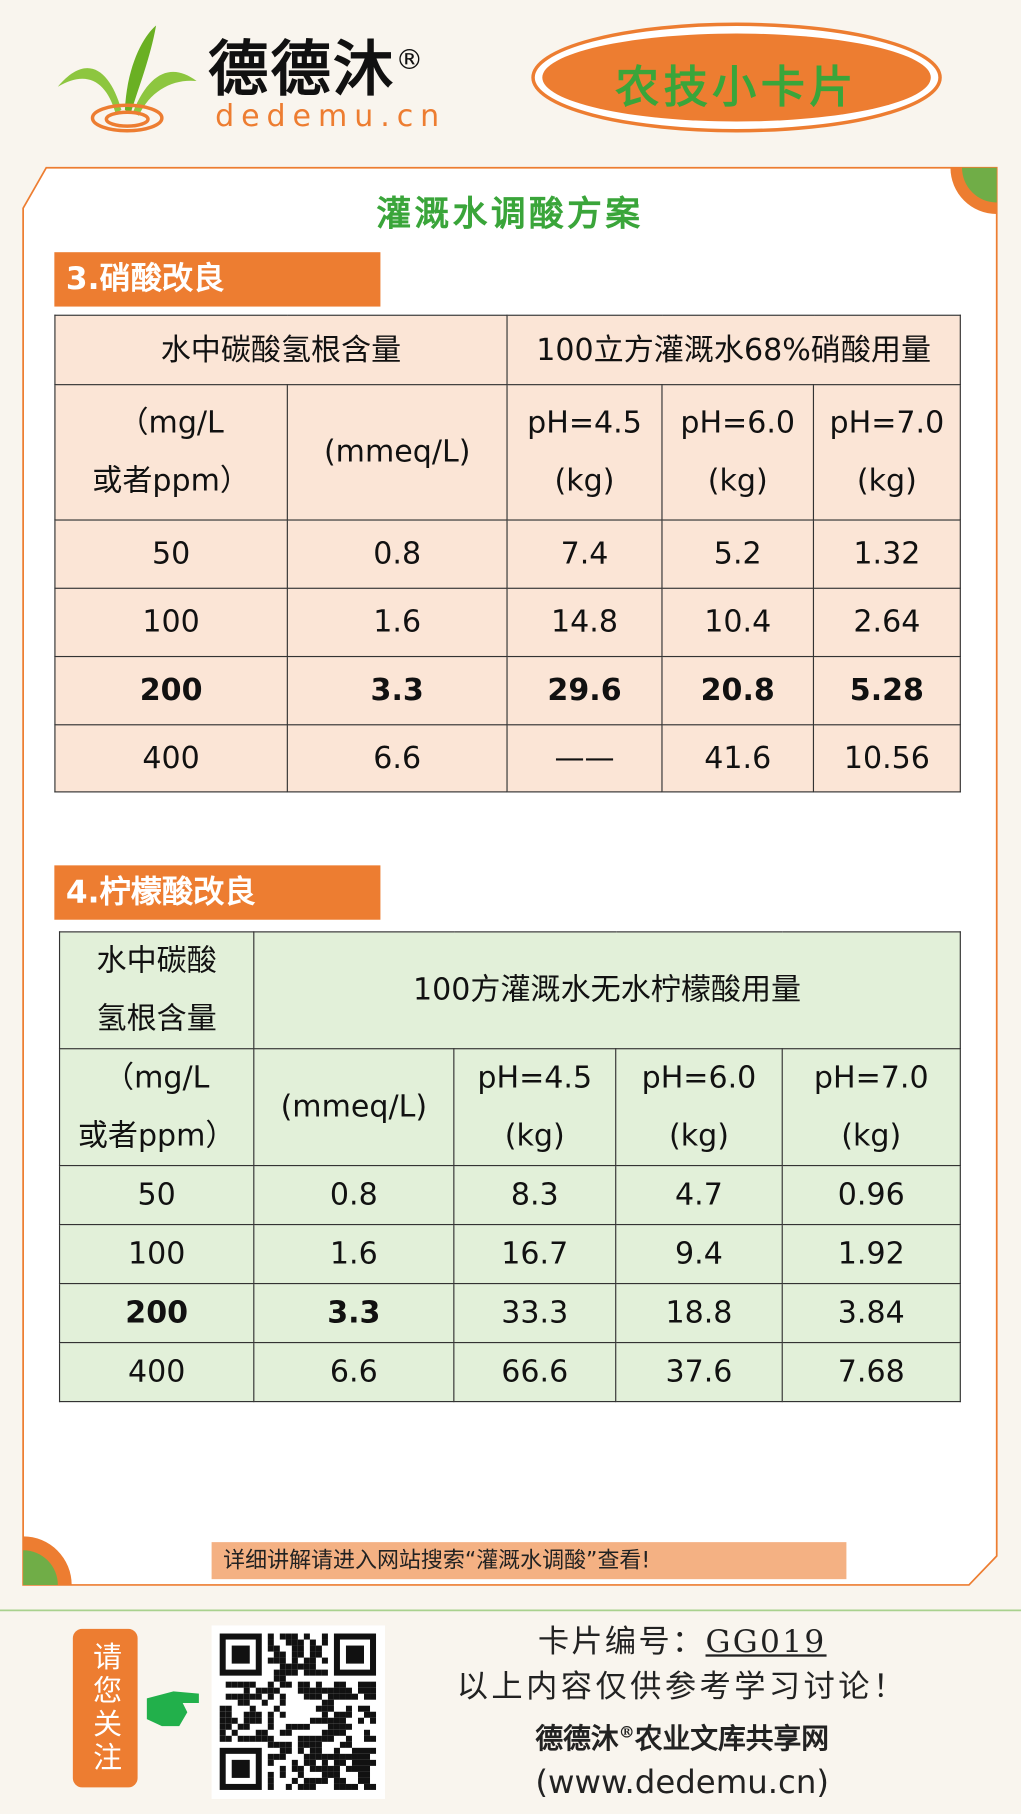  What do you see at coordinates (699, 1195) in the screenshot?
I see `cell: 4.7` at bounding box center [699, 1195].